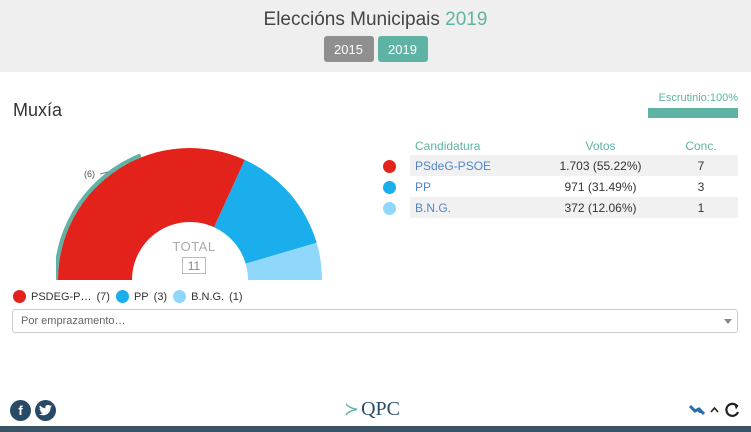 The height and width of the screenshot is (432, 751). What do you see at coordinates (19, 296) in the screenshot?
I see `legend-dot-psdeg` at bounding box center [19, 296].